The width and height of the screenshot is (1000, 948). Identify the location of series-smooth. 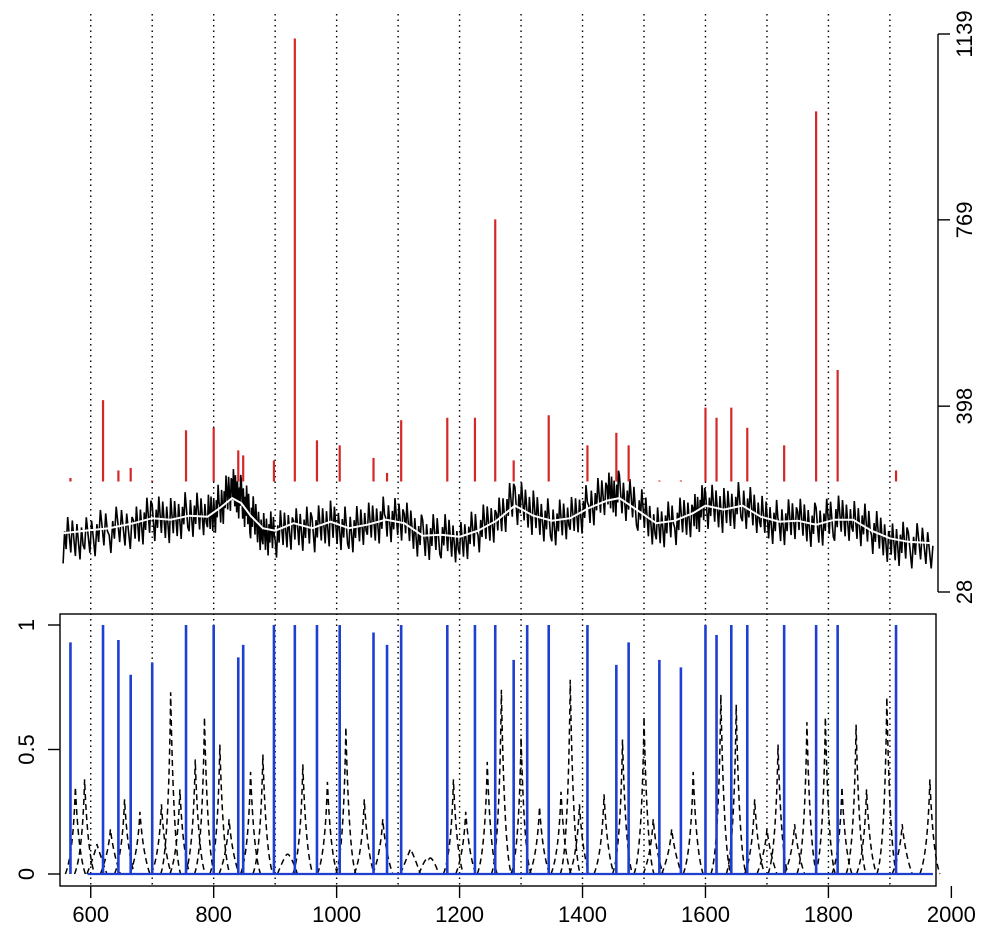
(497, 520).